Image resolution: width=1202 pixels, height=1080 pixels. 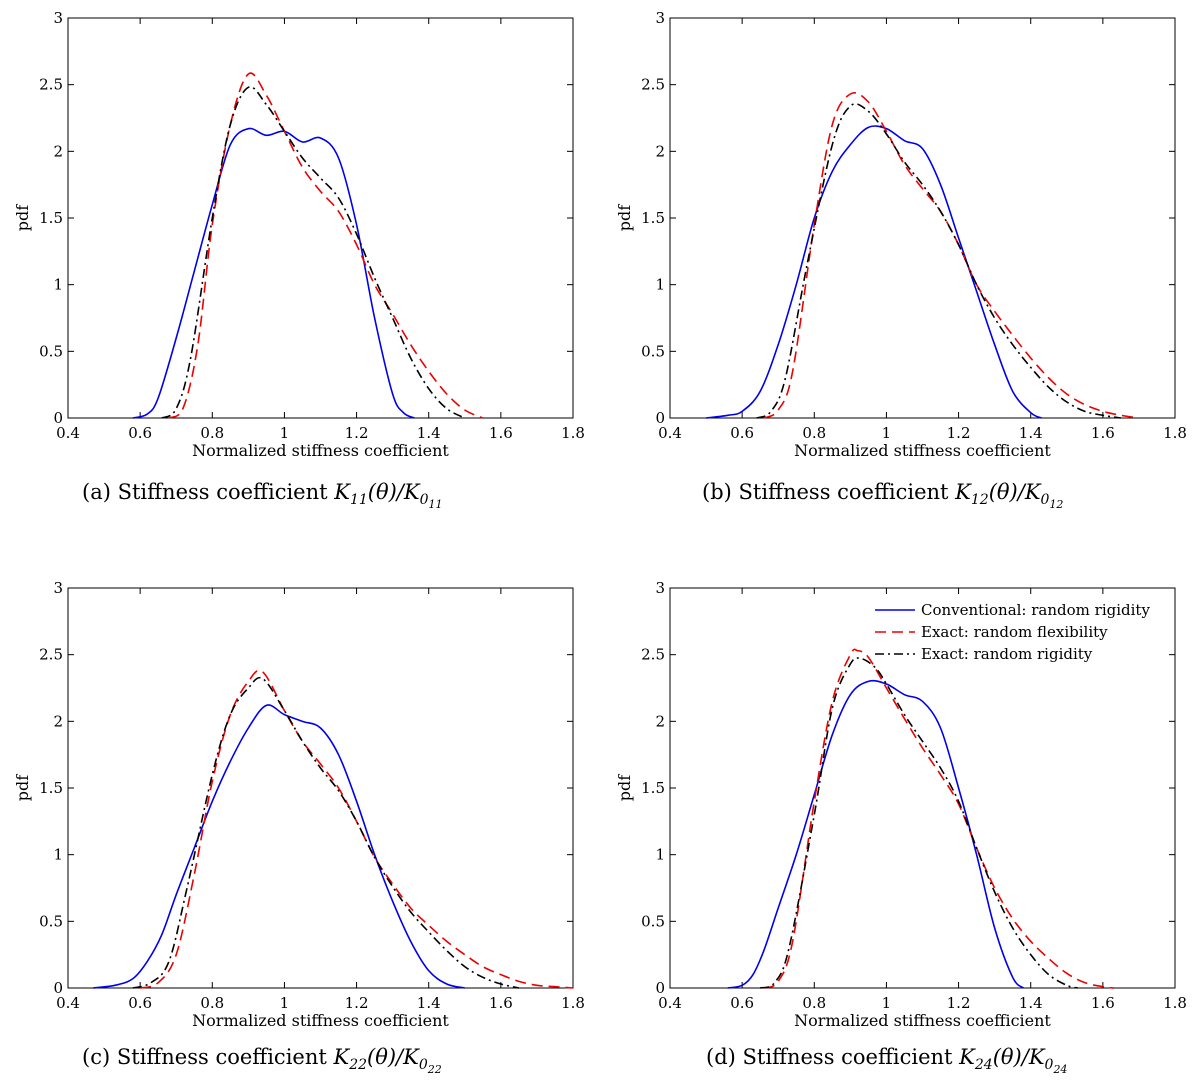 I want to click on legend-label-exact-flexibility: Exact: random flexibility, so click(x=1014, y=632).